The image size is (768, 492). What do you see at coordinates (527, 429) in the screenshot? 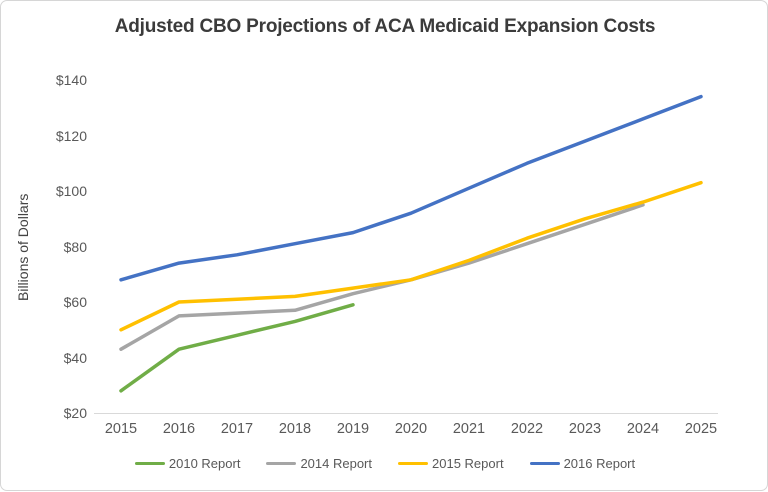
I see `x-tick-label: 2022` at bounding box center [527, 429].